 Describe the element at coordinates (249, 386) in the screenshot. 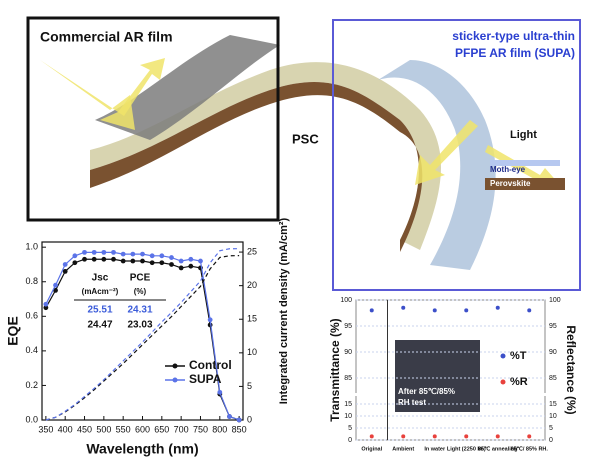

I see `y2-tick-label: 5` at that location.